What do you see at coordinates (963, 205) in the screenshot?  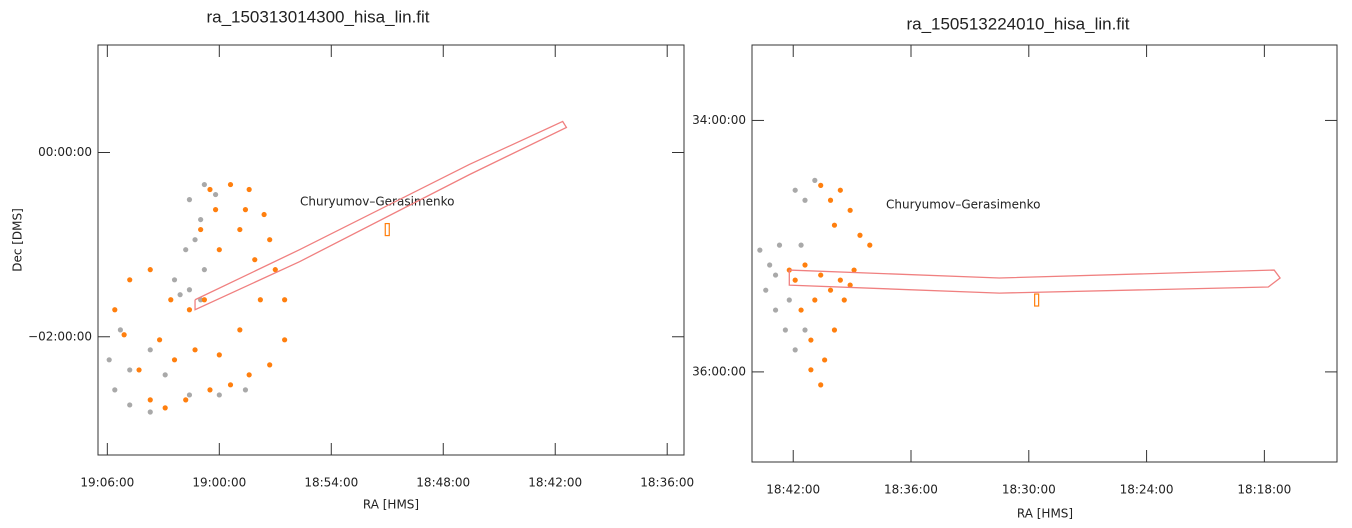 I see `annotation: Churyumov–Gerasimenko` at bounding box center [963, 205].